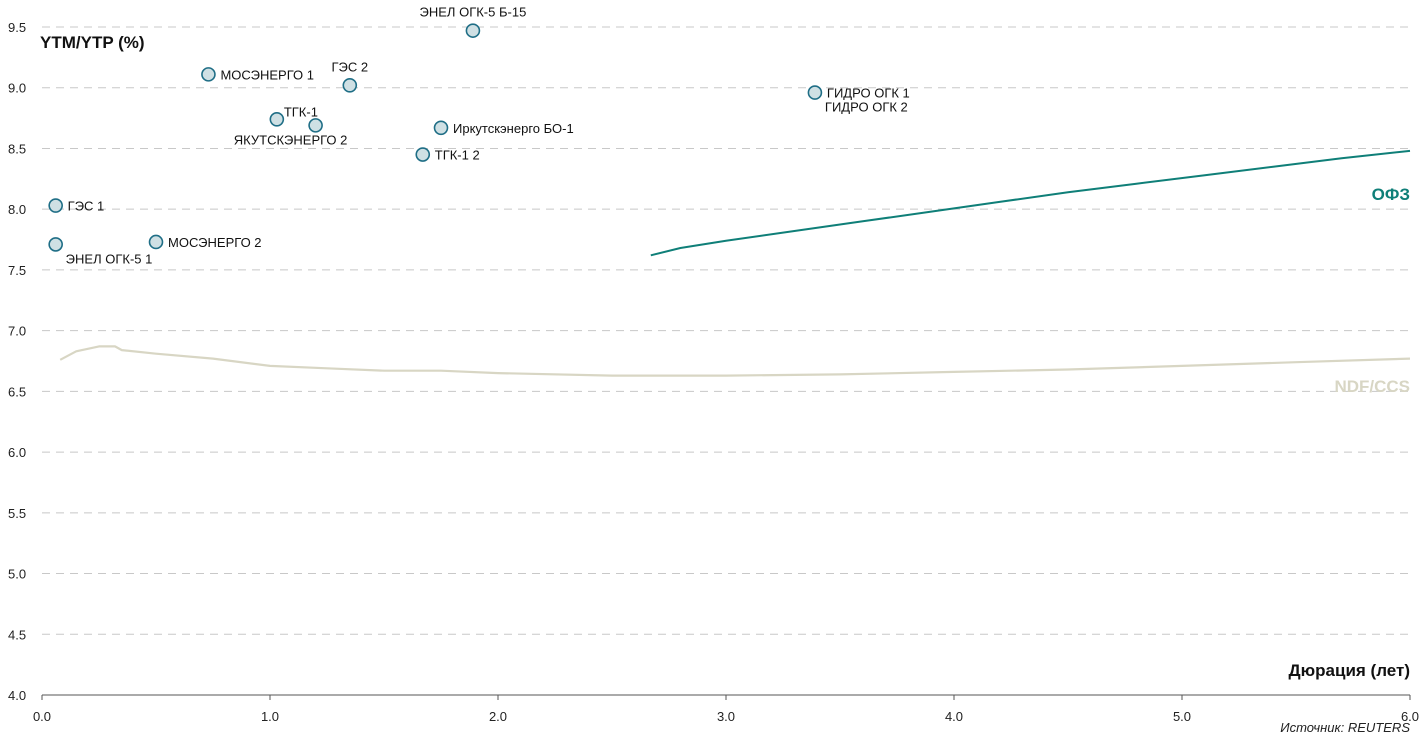 This screenshot has width=1420, height=735. I want to click on y-tick-label: 7.5, so click(17, 270).